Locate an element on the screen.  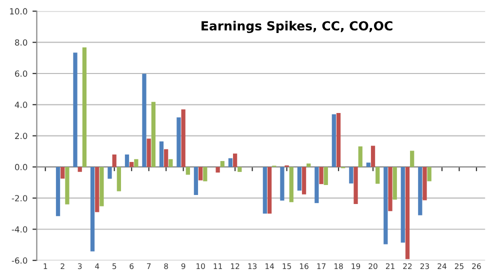
y-tick-label: 4.0 is located at coordinates (21, 105).